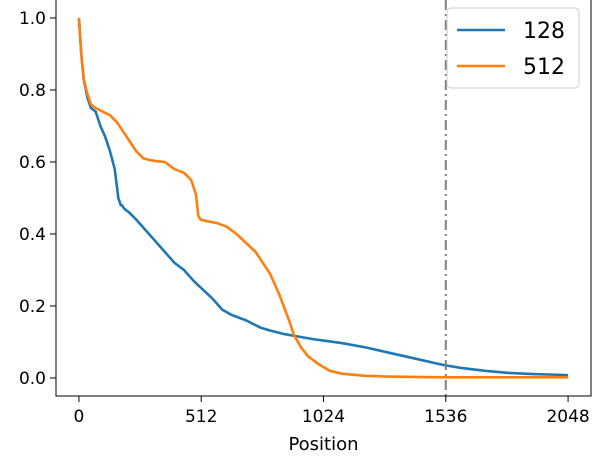 The width and height of the screenshot is (605, 459). Describe the element at coordinates (32, 307) in the screenshot. I see `y-tick-label: 0.2` at that location.